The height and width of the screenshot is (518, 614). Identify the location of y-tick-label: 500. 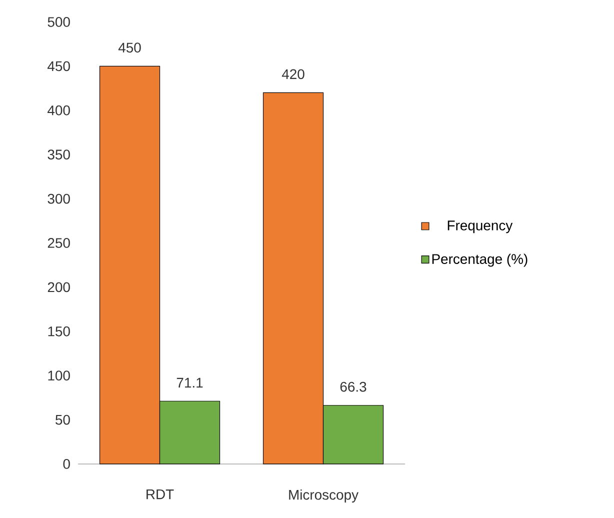
(59, 22).